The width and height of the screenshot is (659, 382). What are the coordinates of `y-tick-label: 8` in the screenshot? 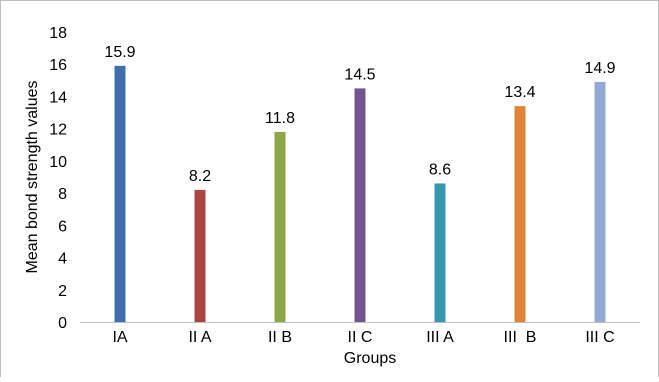 It's located at (62, 194).